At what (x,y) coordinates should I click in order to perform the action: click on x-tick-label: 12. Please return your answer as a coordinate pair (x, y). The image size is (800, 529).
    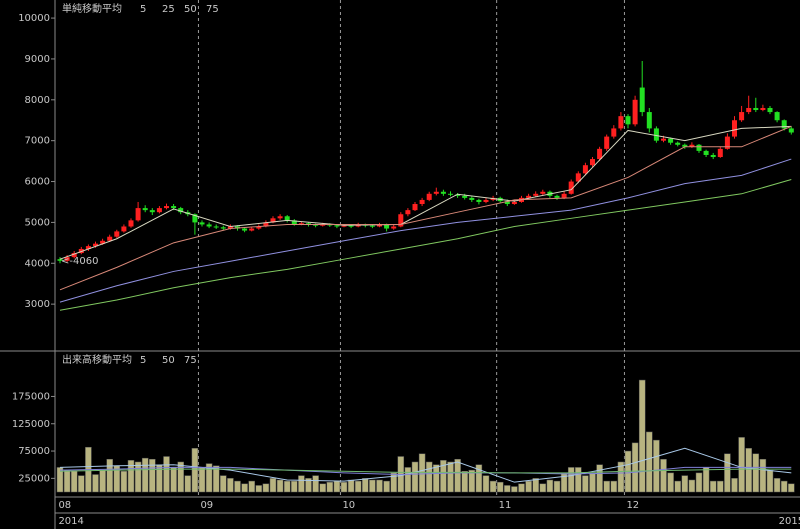
    Looking at the image, I should click on (632, 505).